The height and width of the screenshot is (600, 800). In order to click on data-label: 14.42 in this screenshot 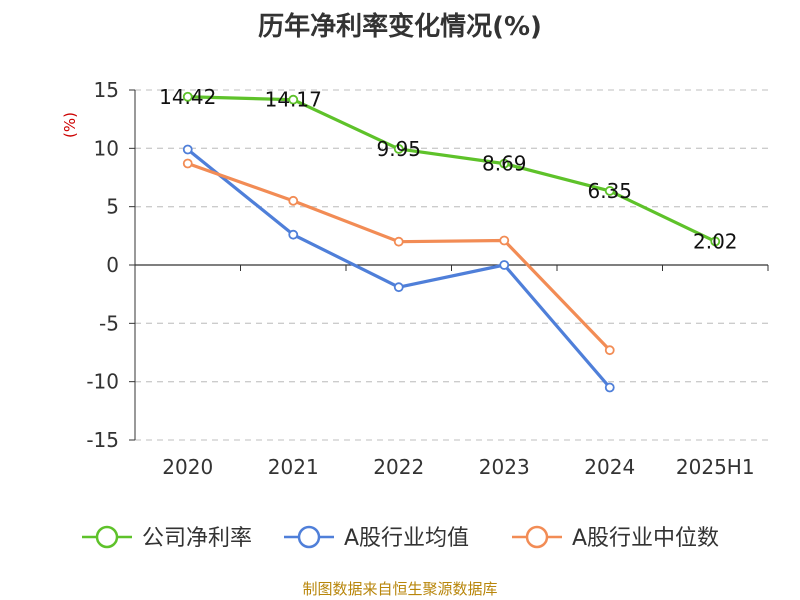, I will do `click(187, 97)`.